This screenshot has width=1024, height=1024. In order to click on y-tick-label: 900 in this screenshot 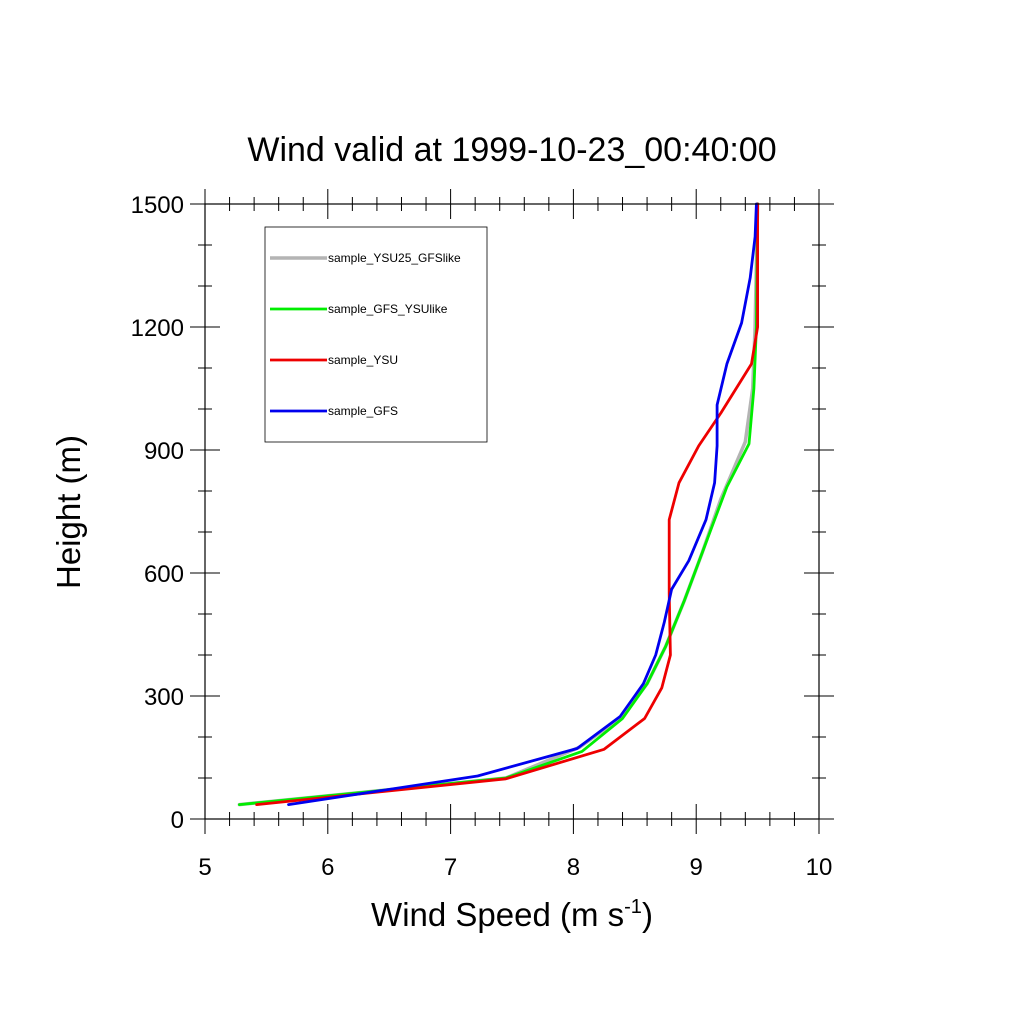, I will do `click(164, 451)`.